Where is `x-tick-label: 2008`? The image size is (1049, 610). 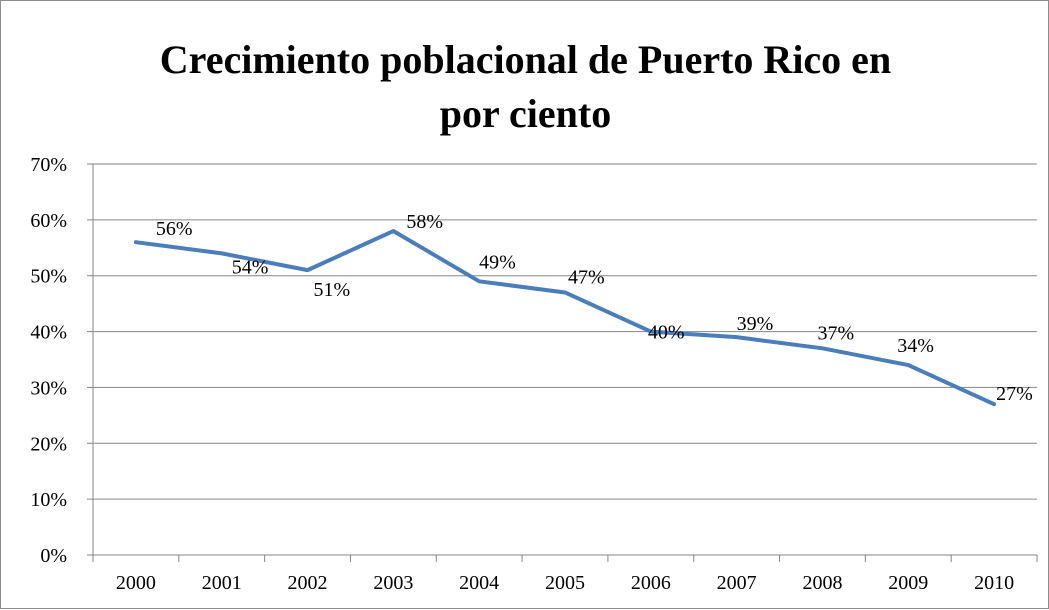
x-tick-label: 2008 is located at coordinates (822, 583).